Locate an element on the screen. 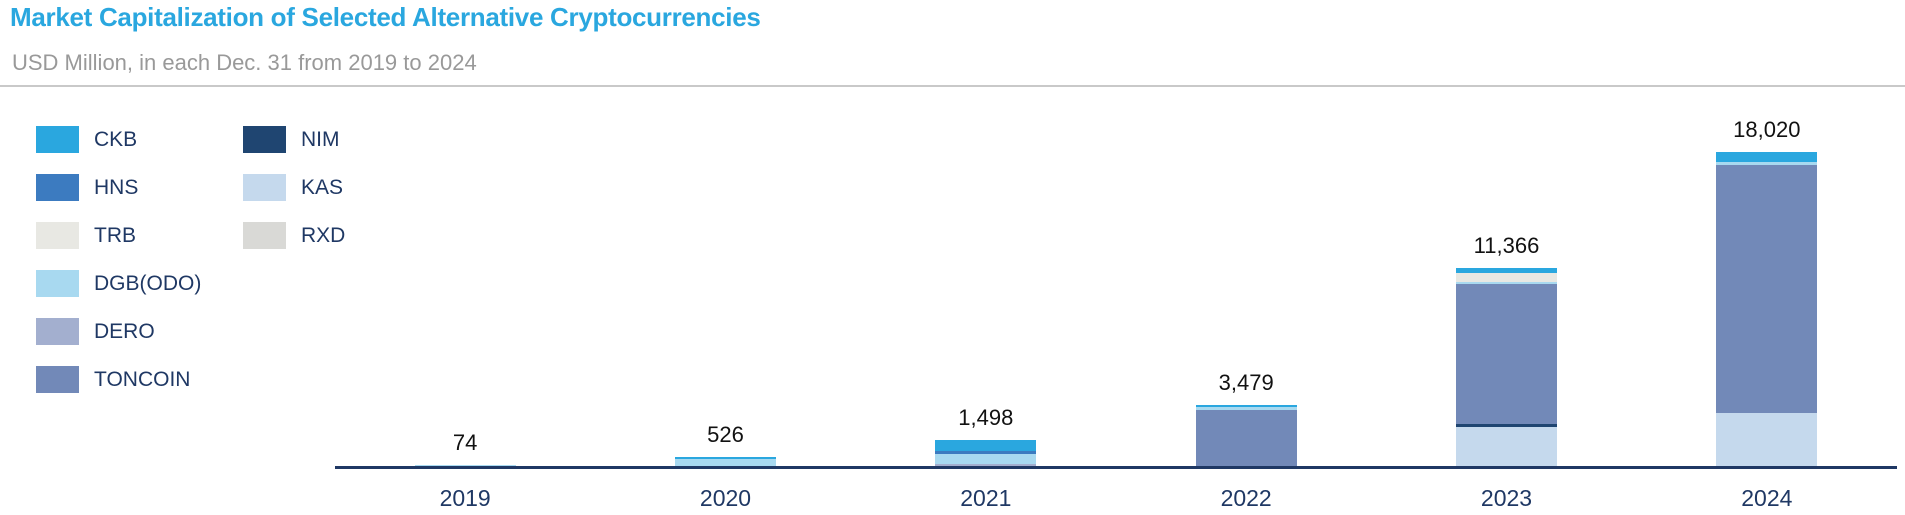  legend-label-ckb: CKB is located at coordinates (116, 139).